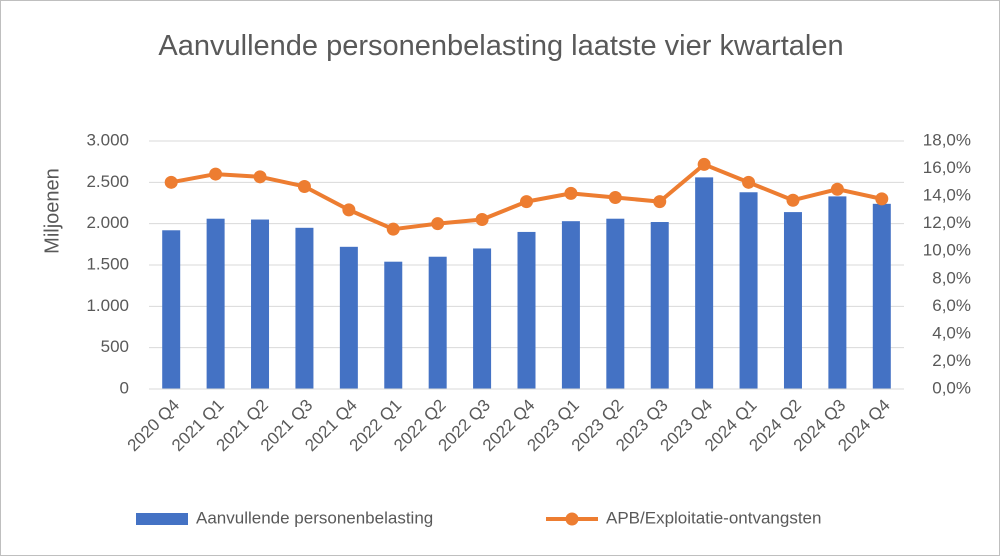 The image size is (1000, 556). Describe the element at coordinates (115, 346) in the screenshot. I see `y-tick-label: 500` at that location.